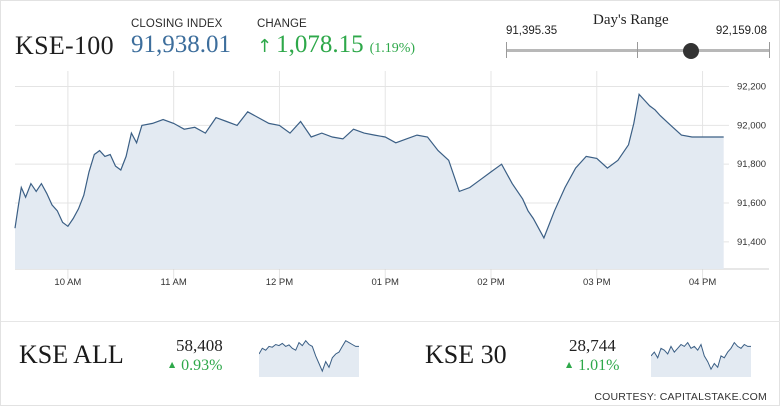 This screenshot has height=406, width=780. I want to click on kse-30-change-value: 1.01%, so click(599, 365).